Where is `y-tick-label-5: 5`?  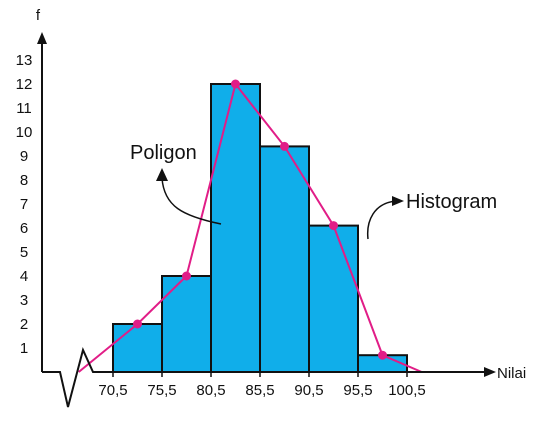
y-tick-label-5: 5 is located at coordinates (24, 252).